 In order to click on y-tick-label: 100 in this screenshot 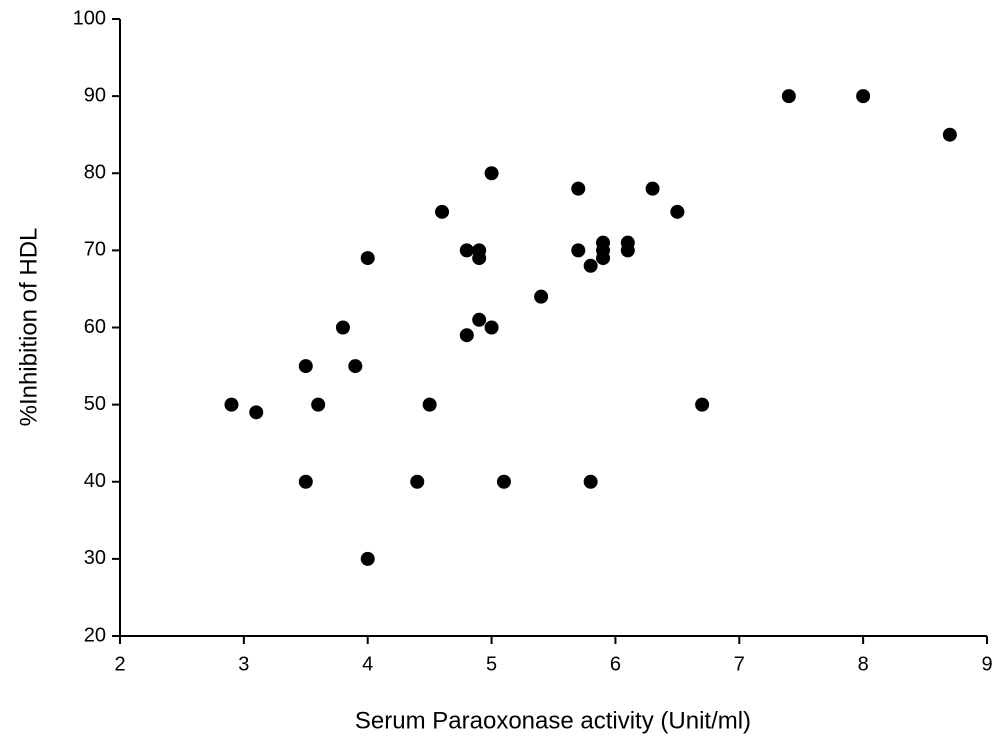, I will do `click(89, 18)`.